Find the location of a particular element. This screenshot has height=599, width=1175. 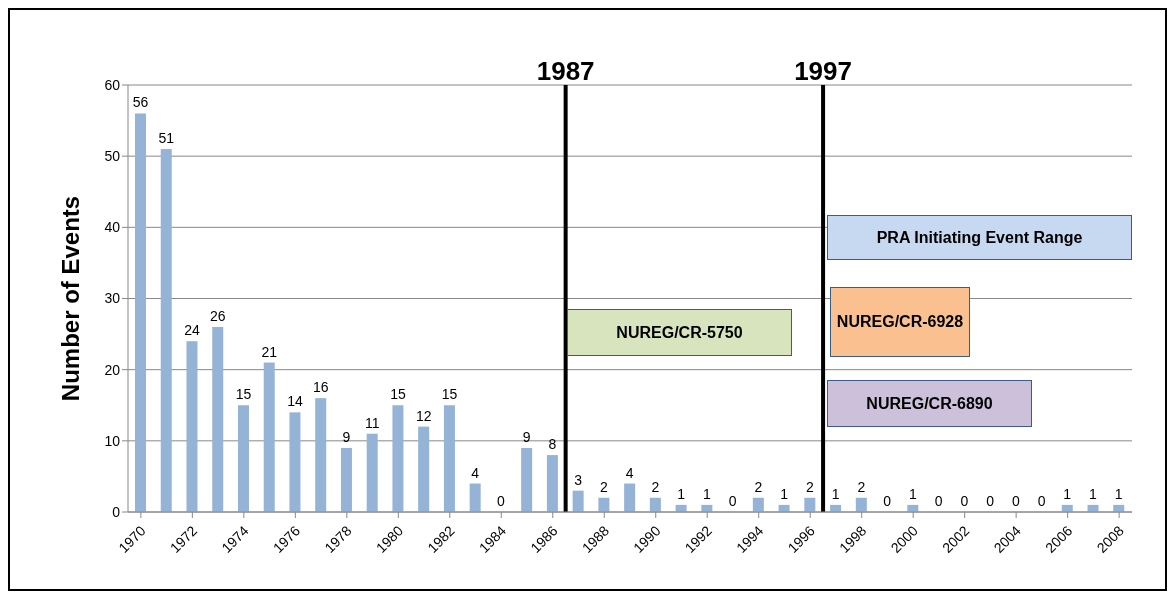

label-box: NUREG/CR-5750 is located at coordinates (679, 332).